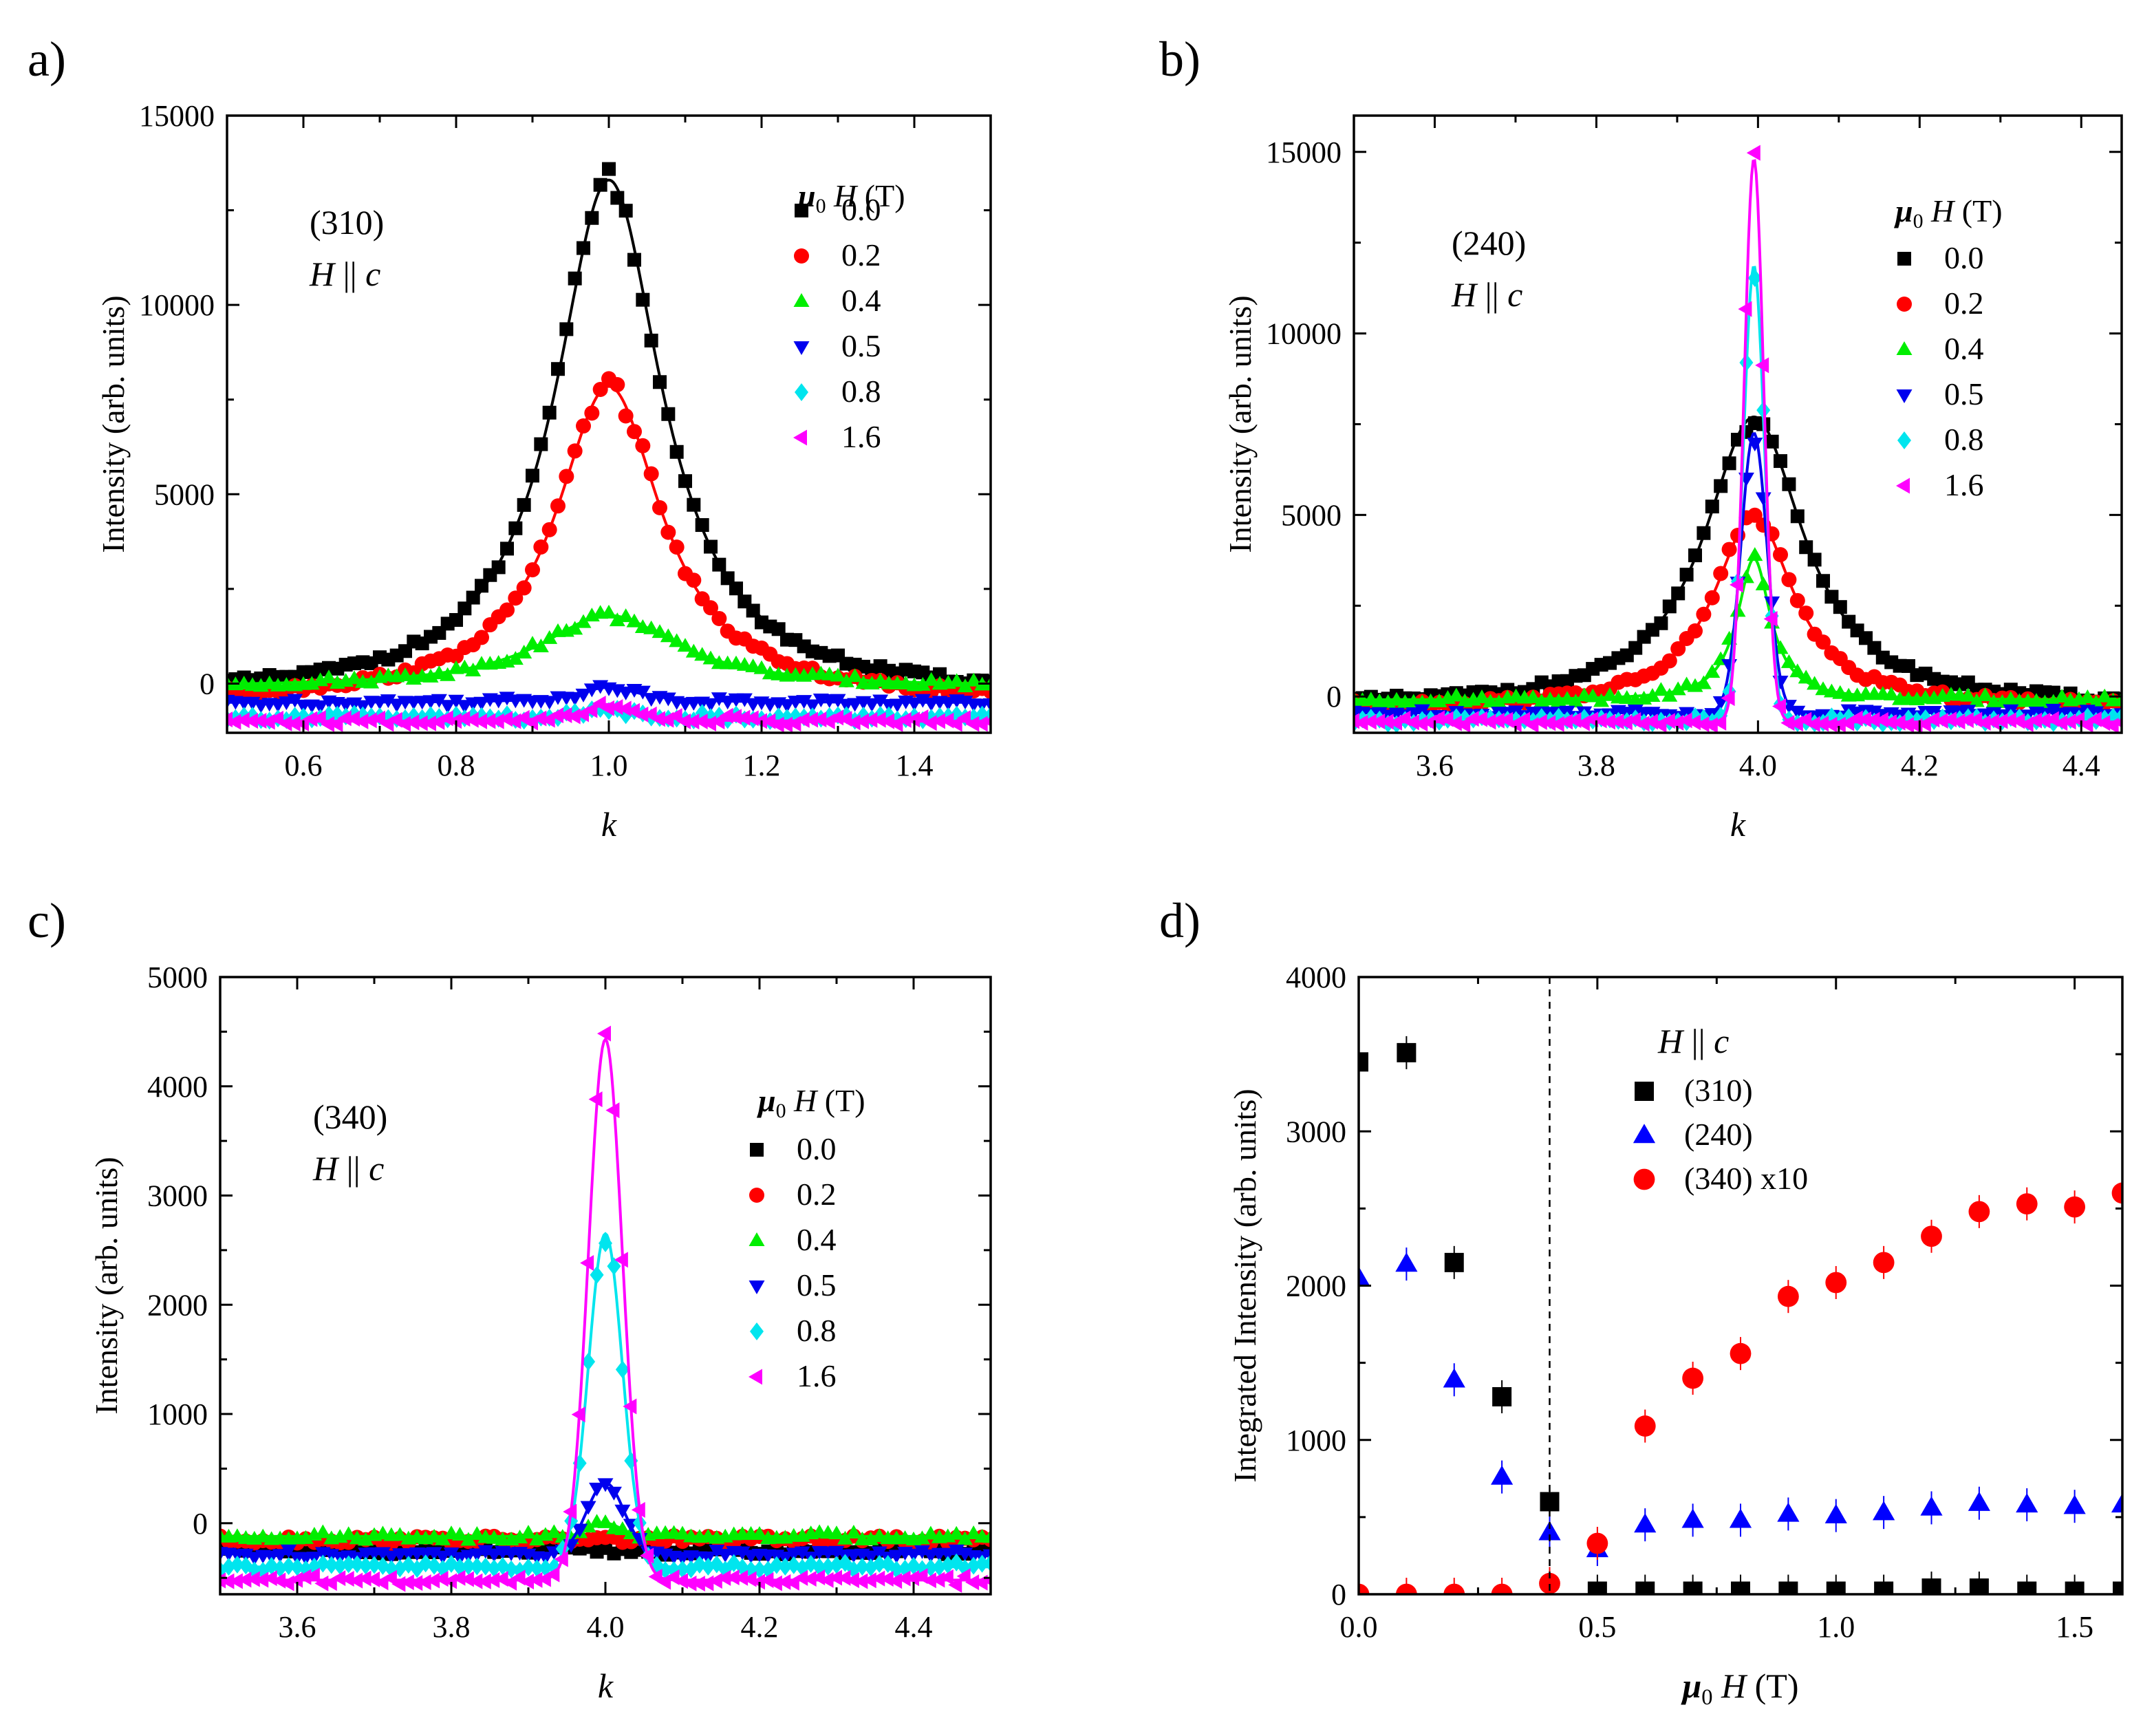 This screenshot has height=1736, width=2143. Describe the element at coordinates (915, 765) in the screenshot. I see `x-tick-label: 1.4` at that location.